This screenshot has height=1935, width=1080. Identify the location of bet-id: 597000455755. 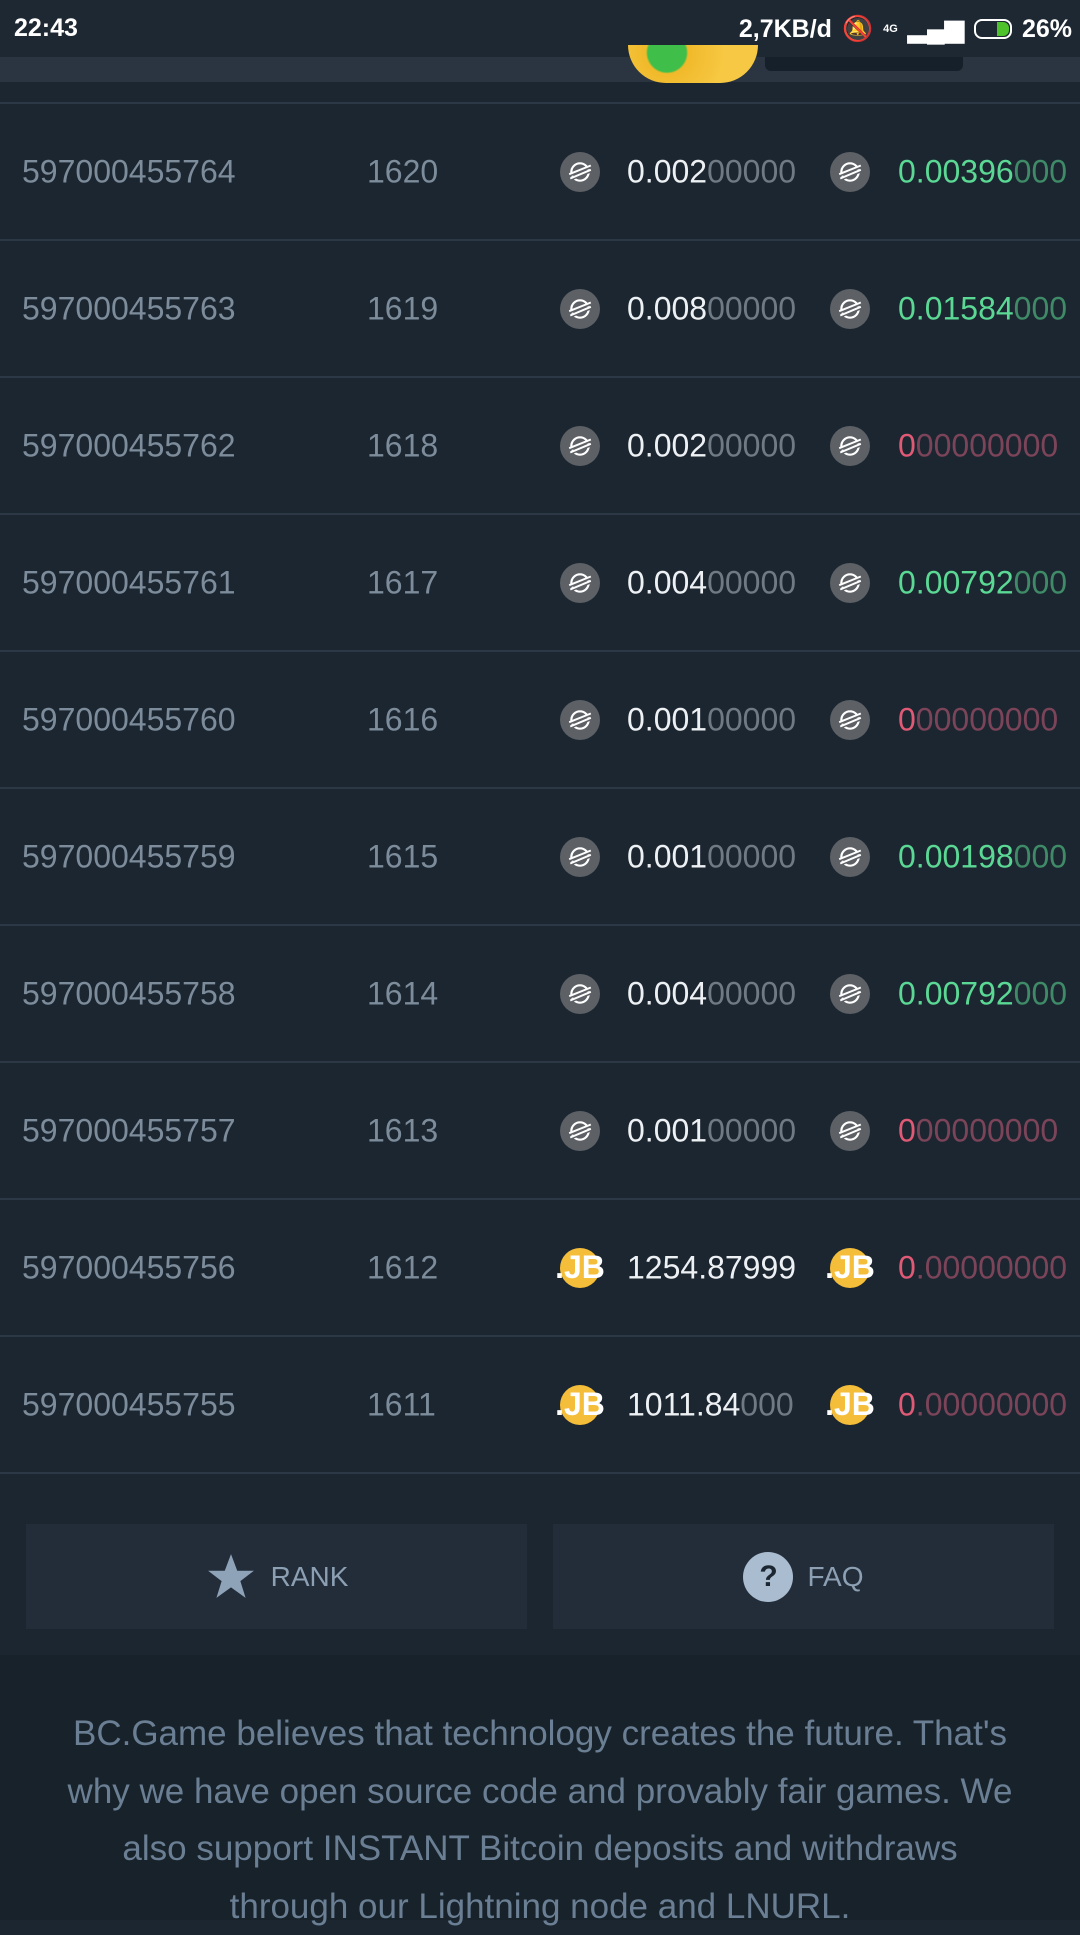
(129, 1404).